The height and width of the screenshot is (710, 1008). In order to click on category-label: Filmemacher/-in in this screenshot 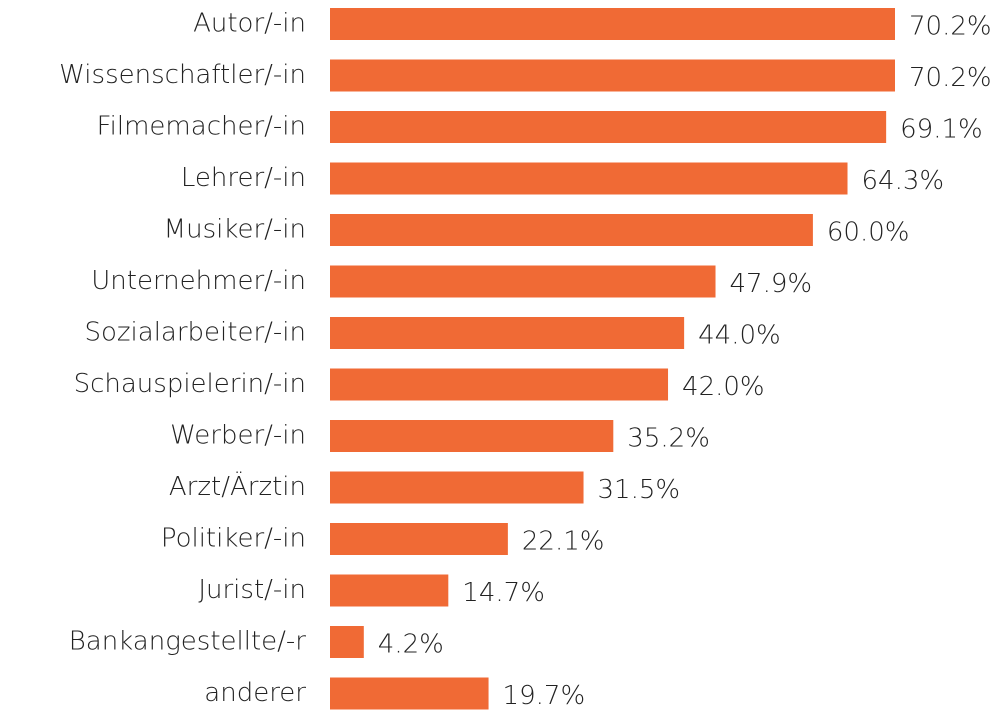, I will do `click(201, 127)`.